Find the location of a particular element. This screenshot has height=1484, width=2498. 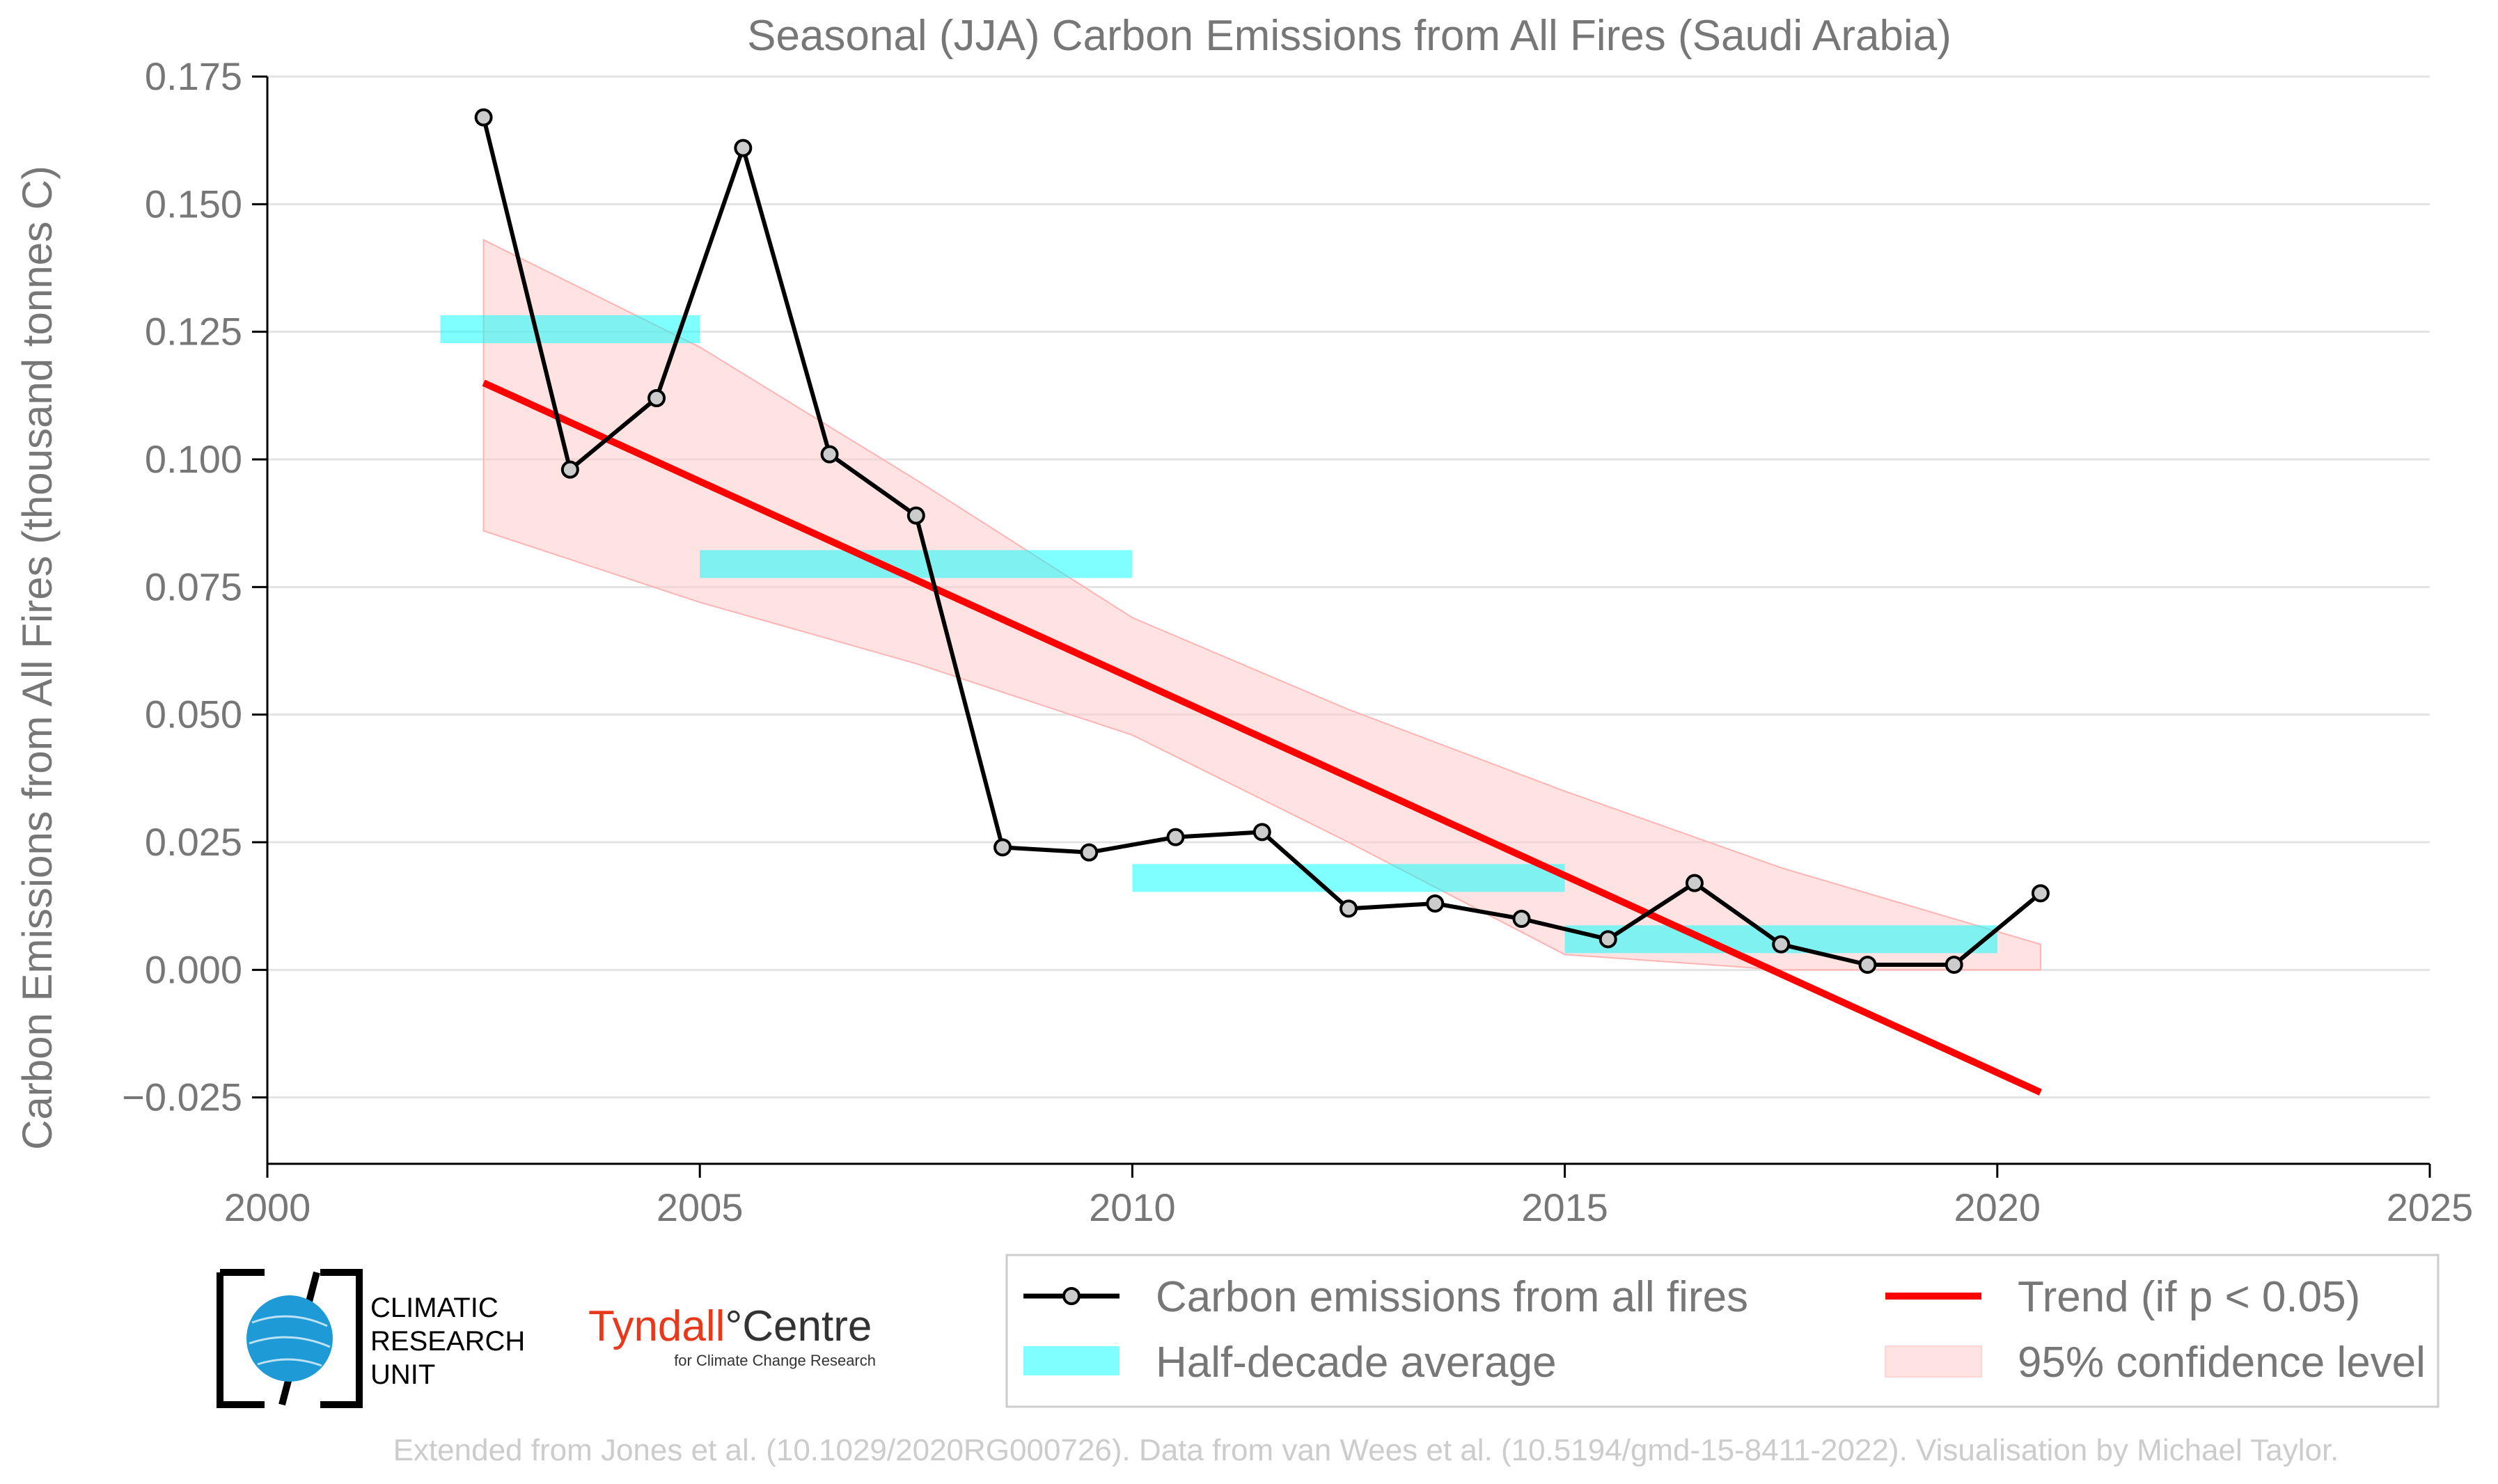

cru-line-1: CLIMATIC is located at coordinates (434, 1308).